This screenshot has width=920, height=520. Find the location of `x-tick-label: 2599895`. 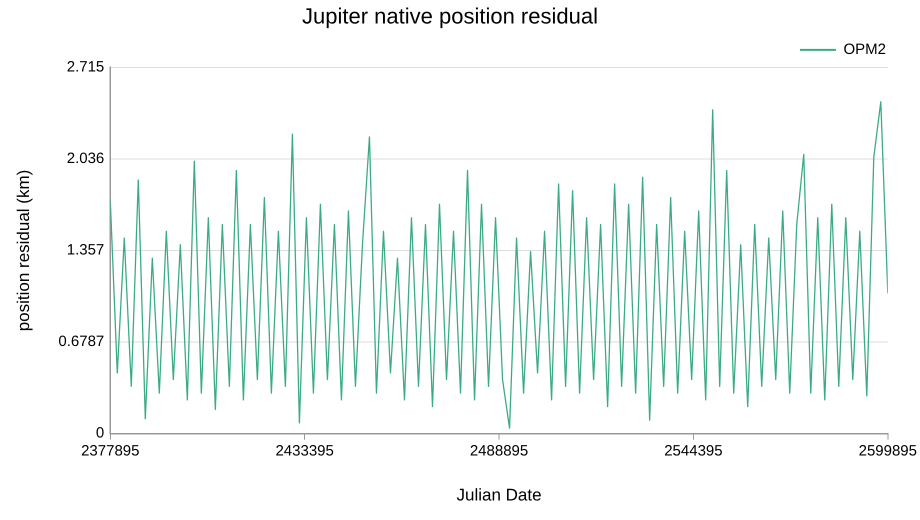

x-tick-label: 2599895 is located at coordinates (888, 451).